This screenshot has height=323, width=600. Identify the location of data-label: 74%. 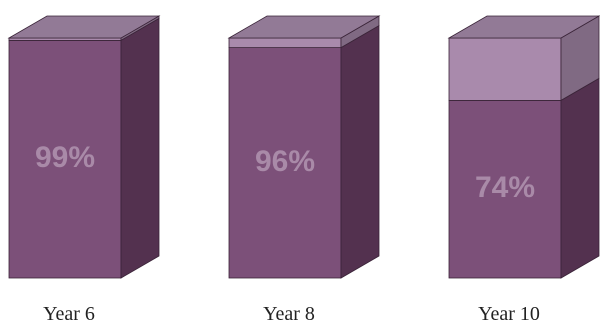
(505, 187).